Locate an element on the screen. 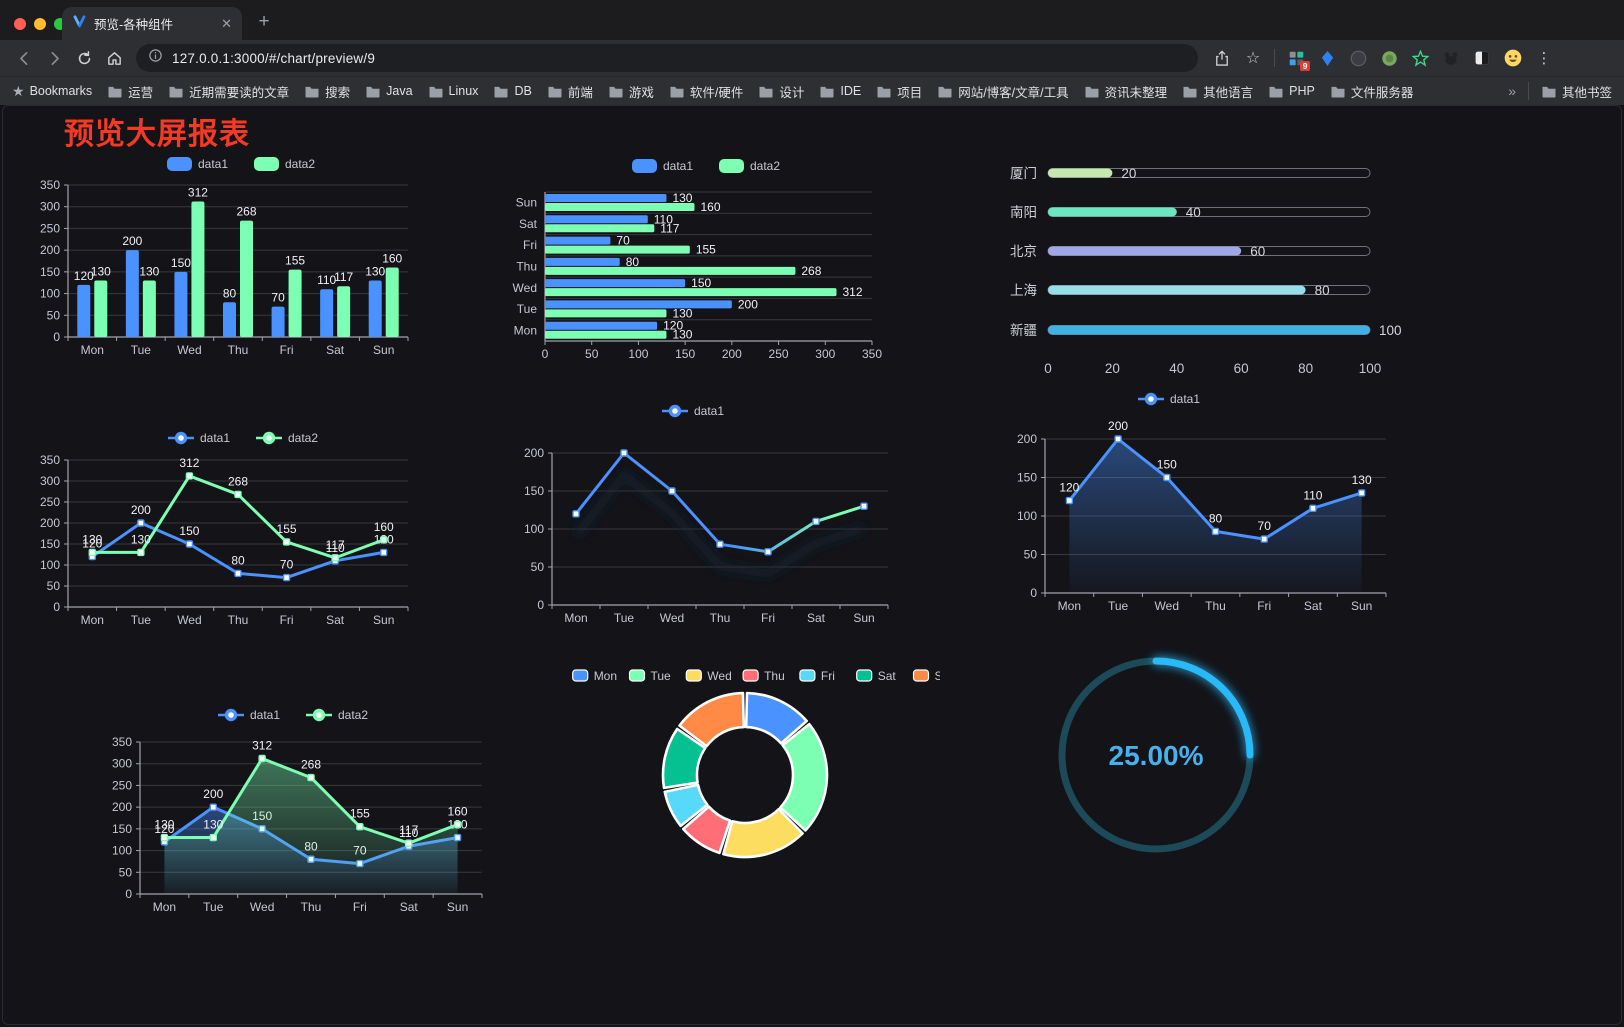 The image size is (1624, 1027). bookmark-folder: DB is located at coordinates (512, 91).